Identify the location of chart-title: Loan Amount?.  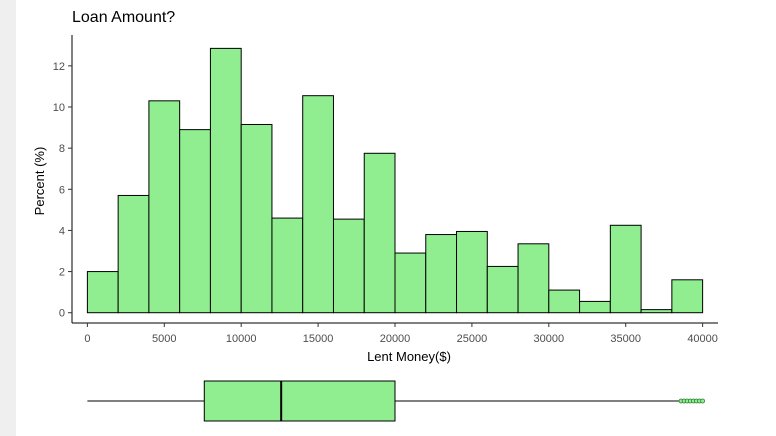
(124, 17).